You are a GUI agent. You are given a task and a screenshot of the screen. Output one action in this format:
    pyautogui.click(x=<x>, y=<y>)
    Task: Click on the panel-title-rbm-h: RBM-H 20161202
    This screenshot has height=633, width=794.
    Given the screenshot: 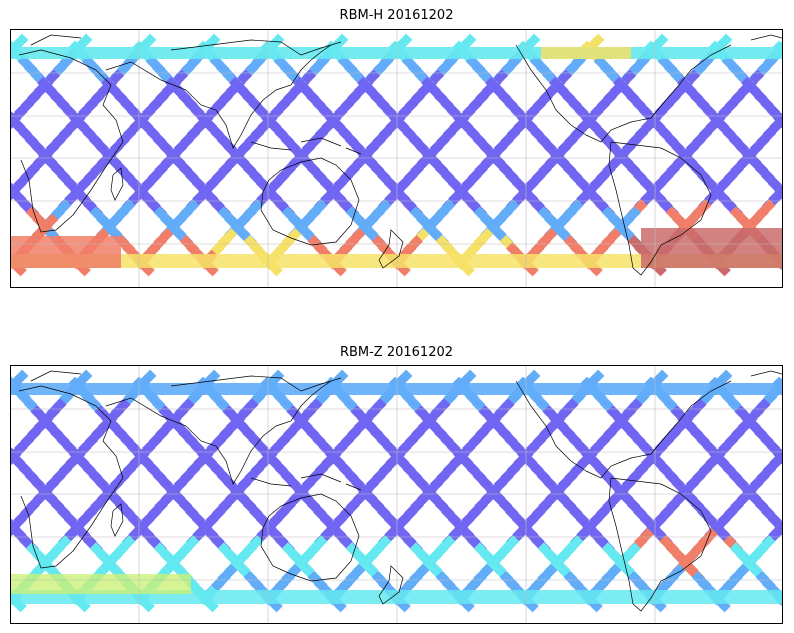 What is the action you would take?
    pyautogui.click(x=396, y=15)
    